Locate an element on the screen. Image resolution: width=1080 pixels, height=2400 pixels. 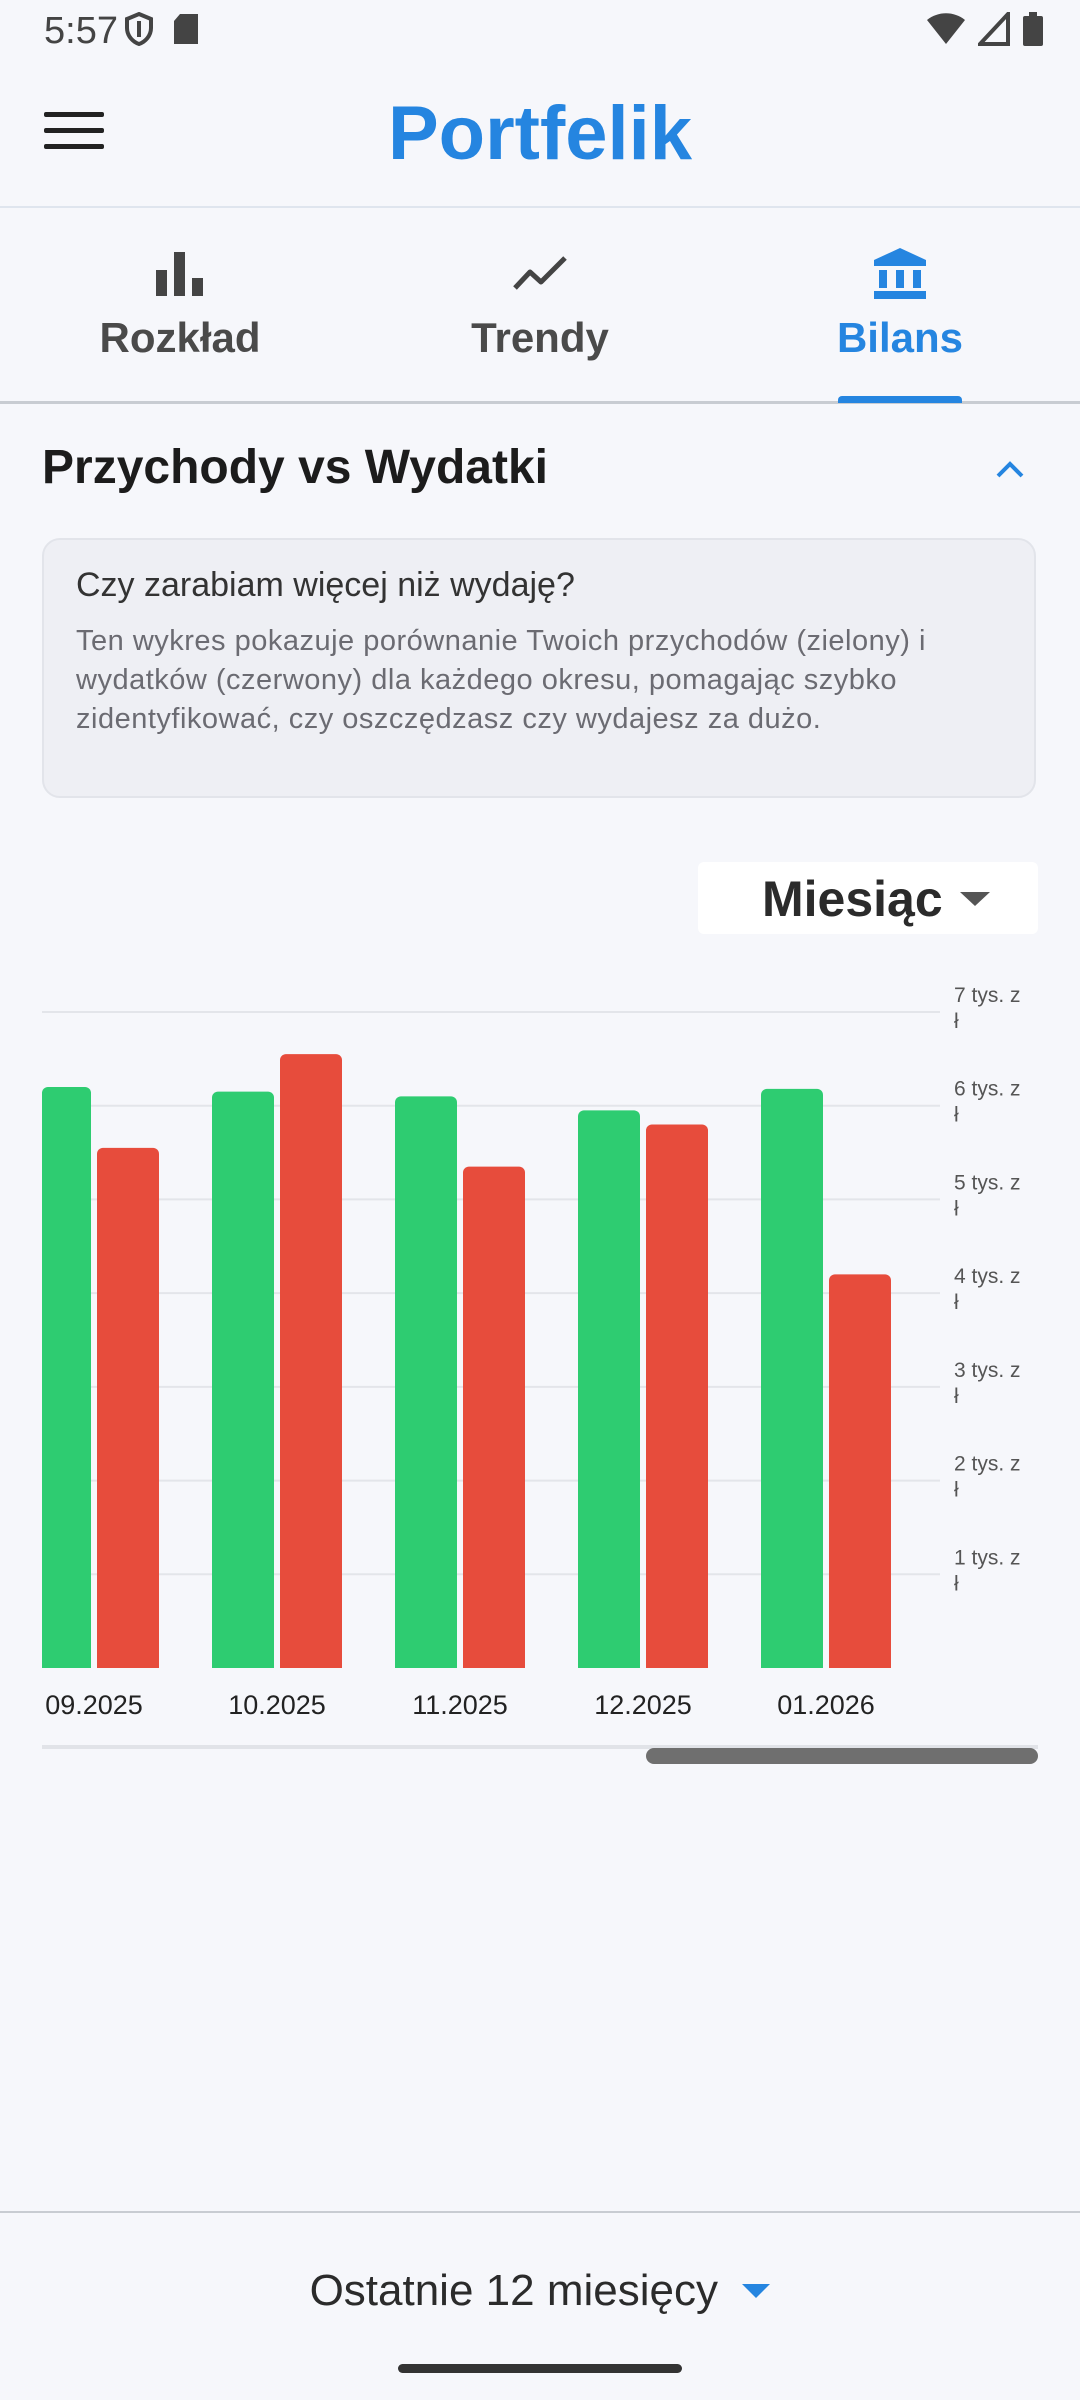
shield-icon is located at coordinates (139, 29).